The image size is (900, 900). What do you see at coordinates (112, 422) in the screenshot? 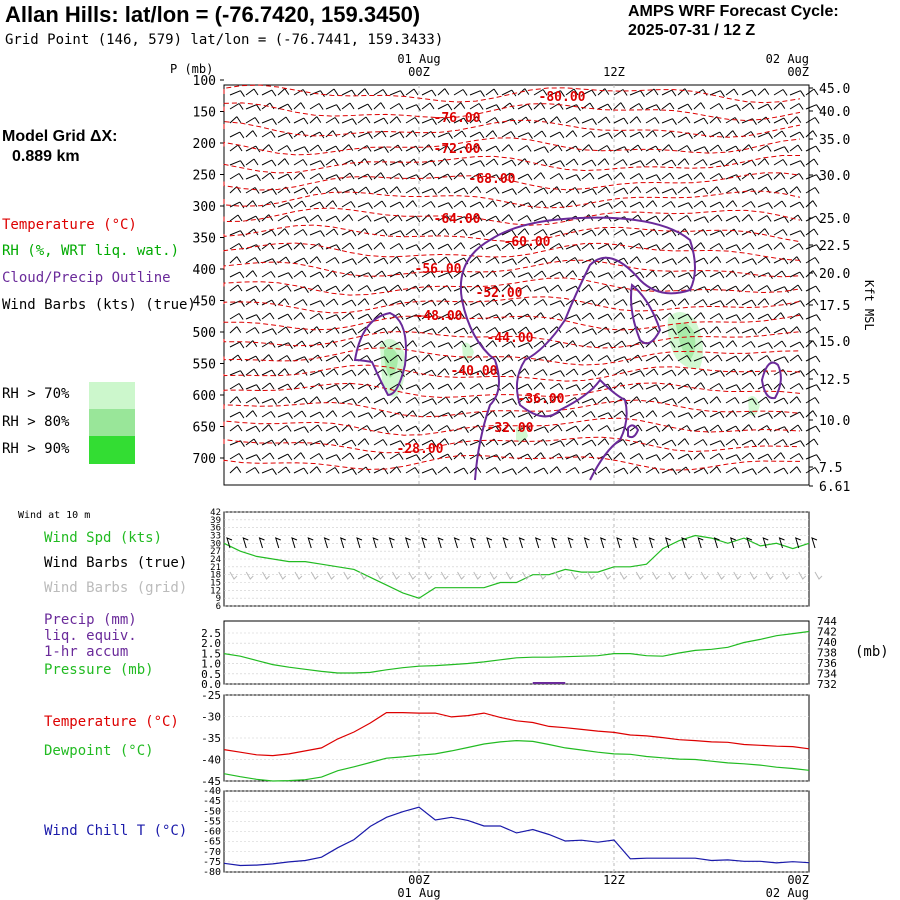
I see `rh80-swatch` at bounding box center [112, 422].